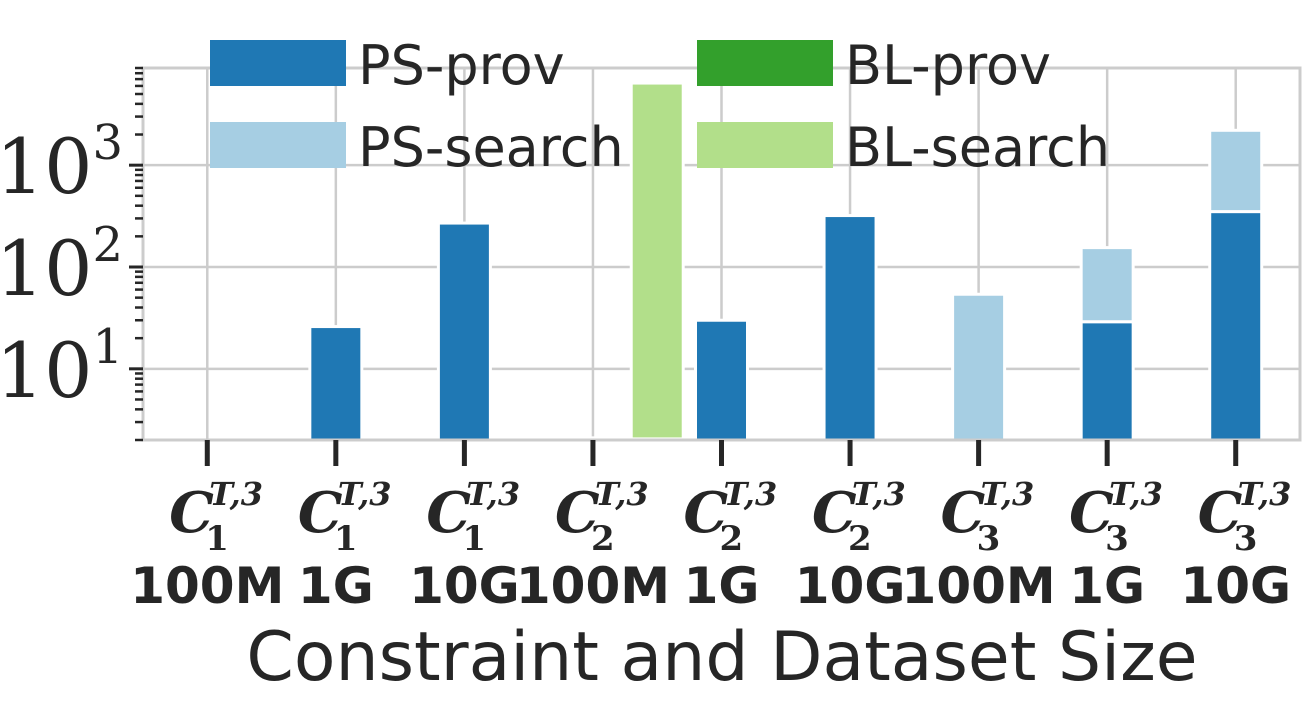 This screenshot has width=1310, height=710. I want to click on legend-label-bl-prov: BL-prov, so click(948, 65).